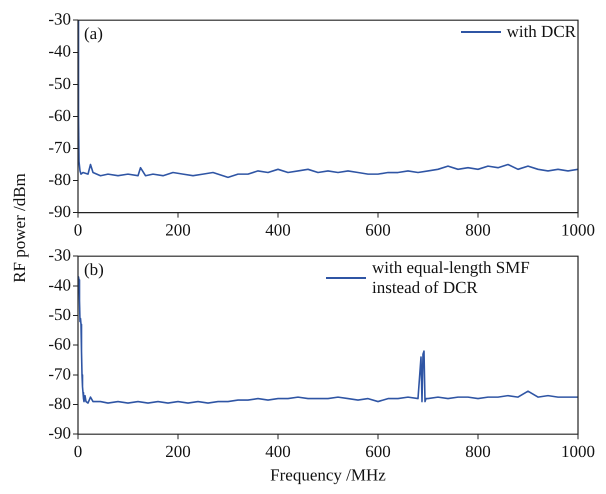 Image resolution: width=606 pixels, height=494 pixels. What do you see at coordinates (328, 474) in the screenshot?
I see `x-axis-title: Frequency /MHz` at bounding box center [328, 474].